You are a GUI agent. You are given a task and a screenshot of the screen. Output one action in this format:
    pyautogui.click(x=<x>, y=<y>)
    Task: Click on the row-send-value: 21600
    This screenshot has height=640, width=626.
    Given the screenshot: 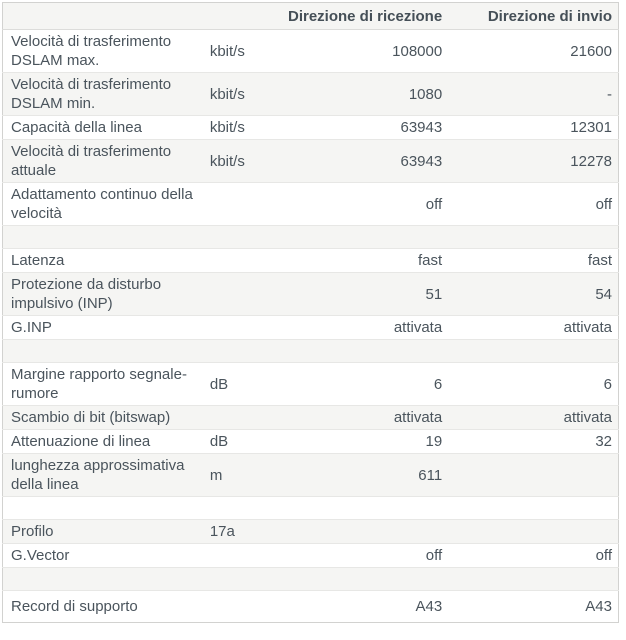 What is the action you would take?
    pyautogui.click(x=591, y=51)
    